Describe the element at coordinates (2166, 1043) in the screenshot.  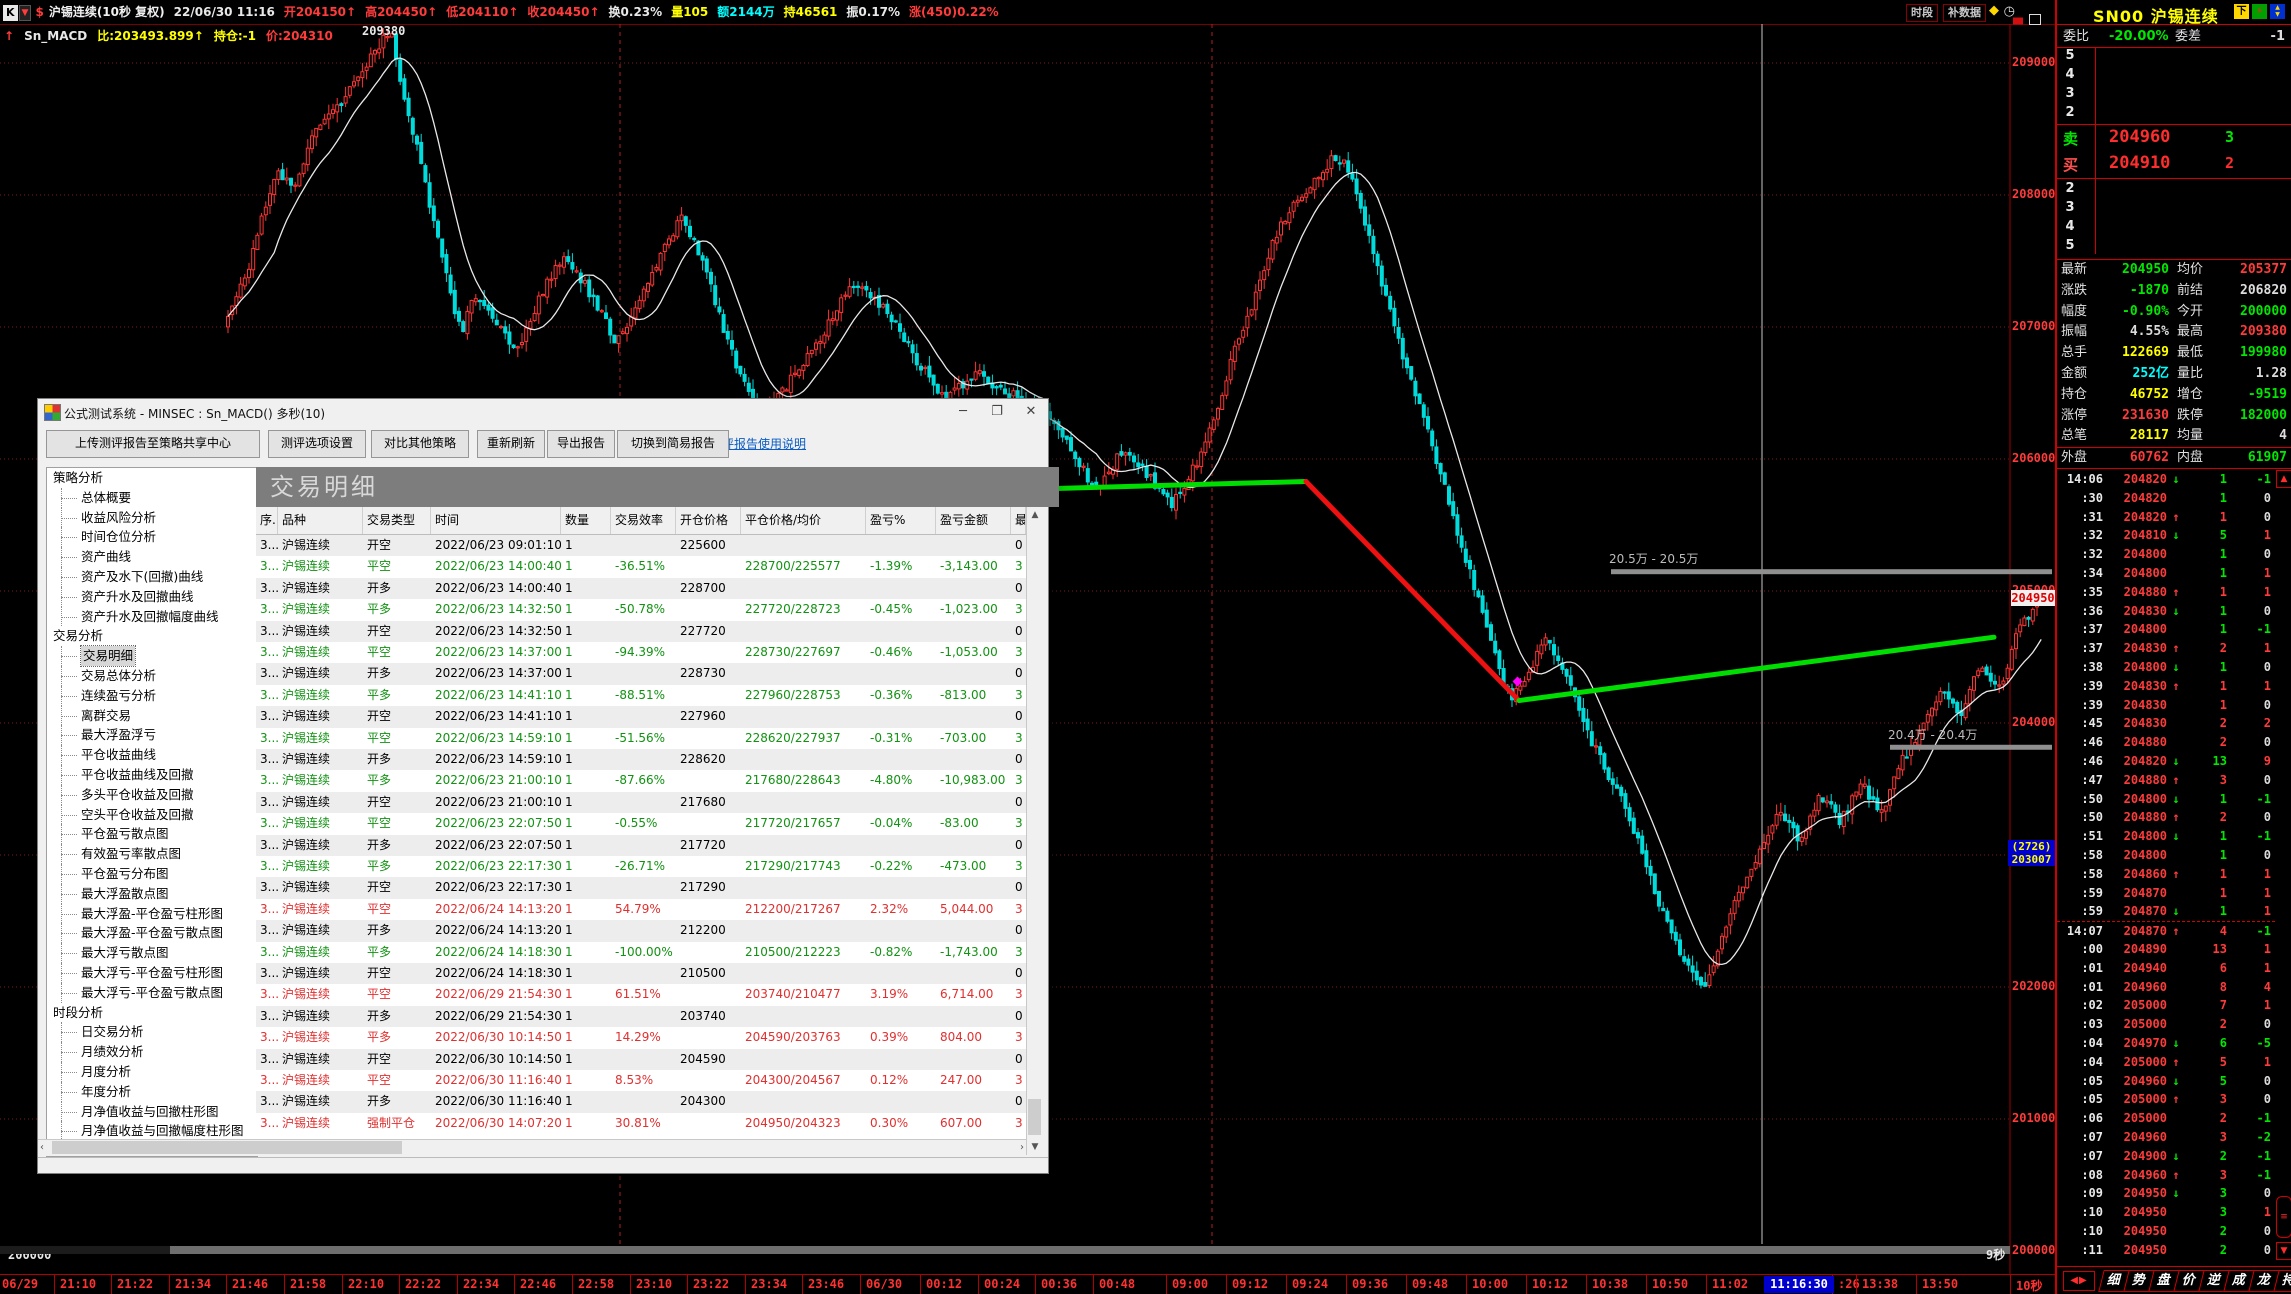
I see `tick-row: :04 204970 ↓ 6 -5` at that location.